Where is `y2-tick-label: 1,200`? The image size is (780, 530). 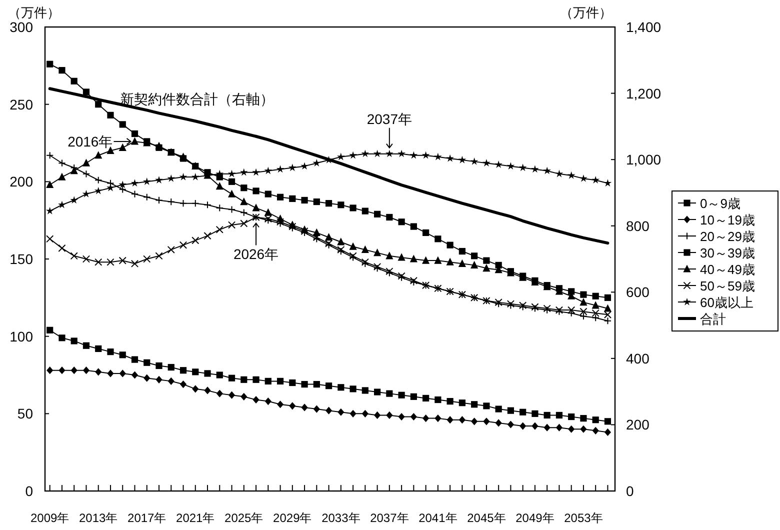
y2-tick-label: 1,200 is located at coordinates (644, 93).